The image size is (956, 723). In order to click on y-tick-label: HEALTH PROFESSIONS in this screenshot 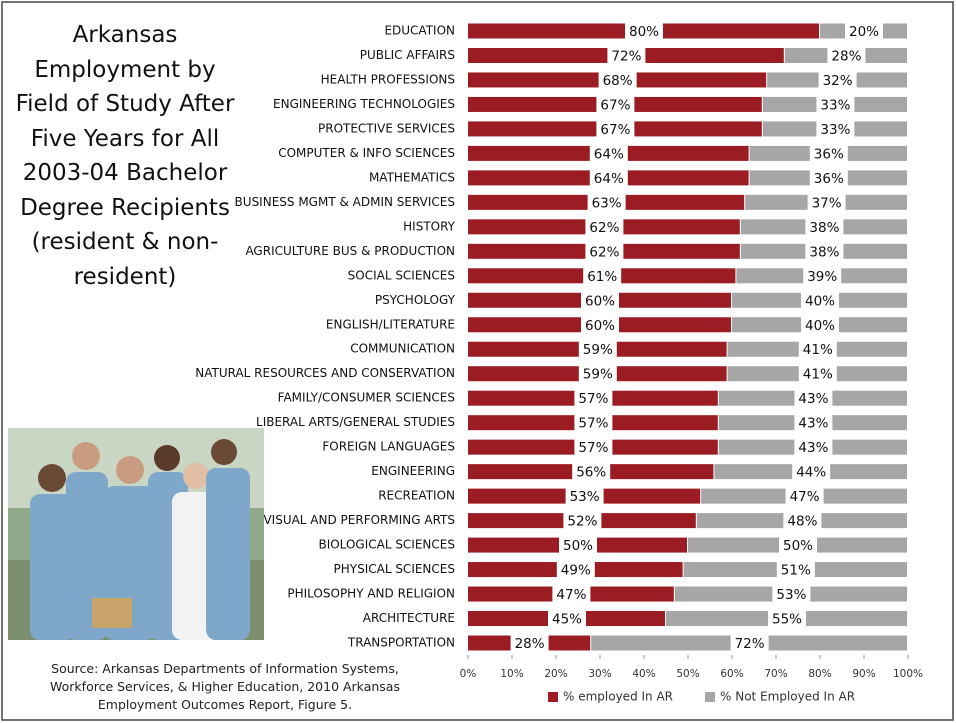, I will do `click(388, 79)`.